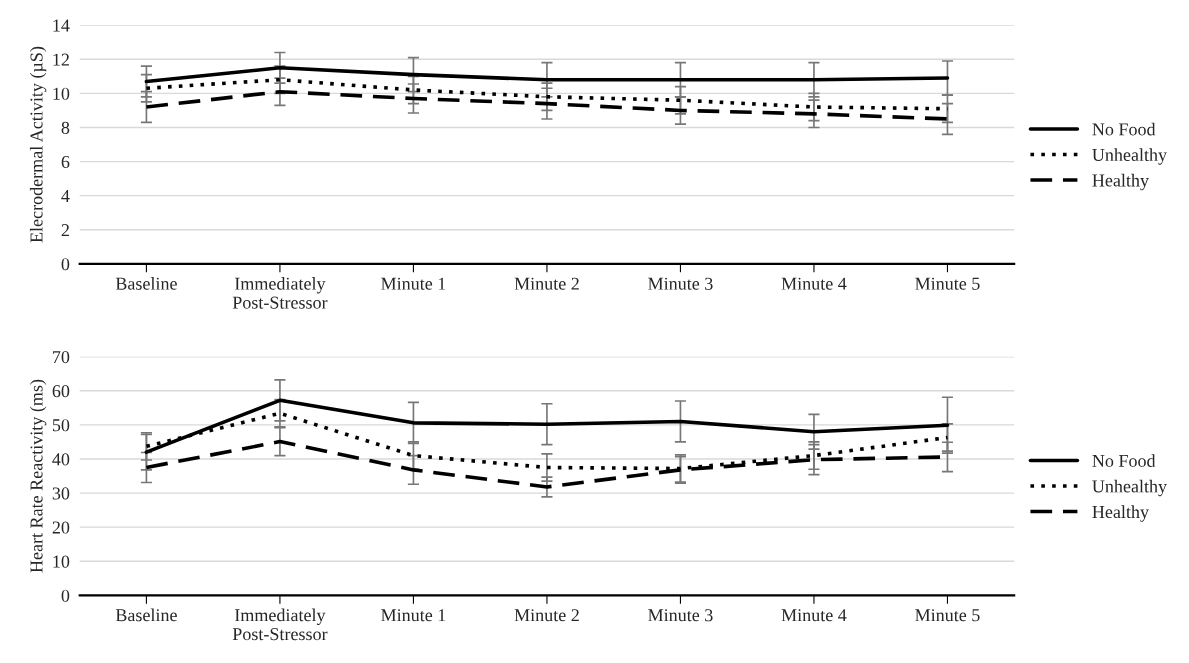 The image size is (1189, 663). Describe the element at coordinates (61, 459) in the screenshot. I see `y-tick-label: 40` at that location.